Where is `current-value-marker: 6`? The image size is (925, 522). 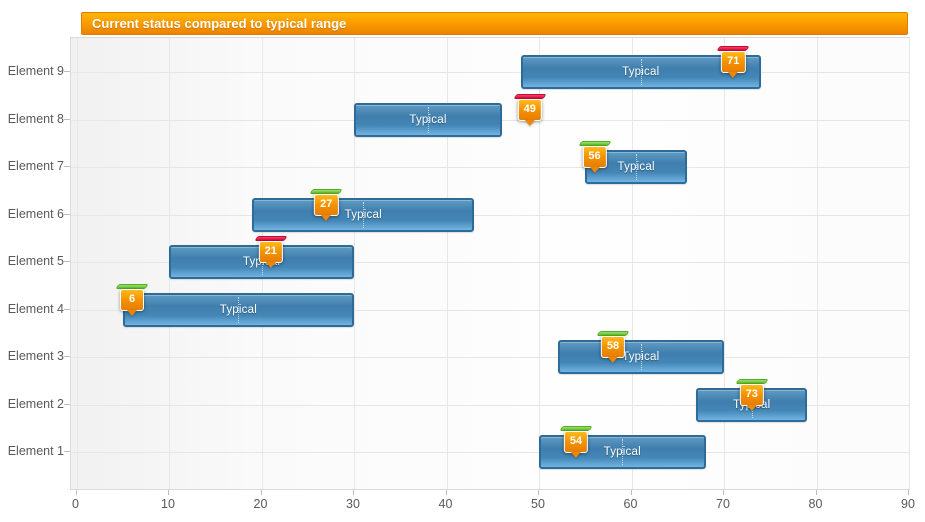 current-value-marker: 6 is located at coordinates (132, 302).